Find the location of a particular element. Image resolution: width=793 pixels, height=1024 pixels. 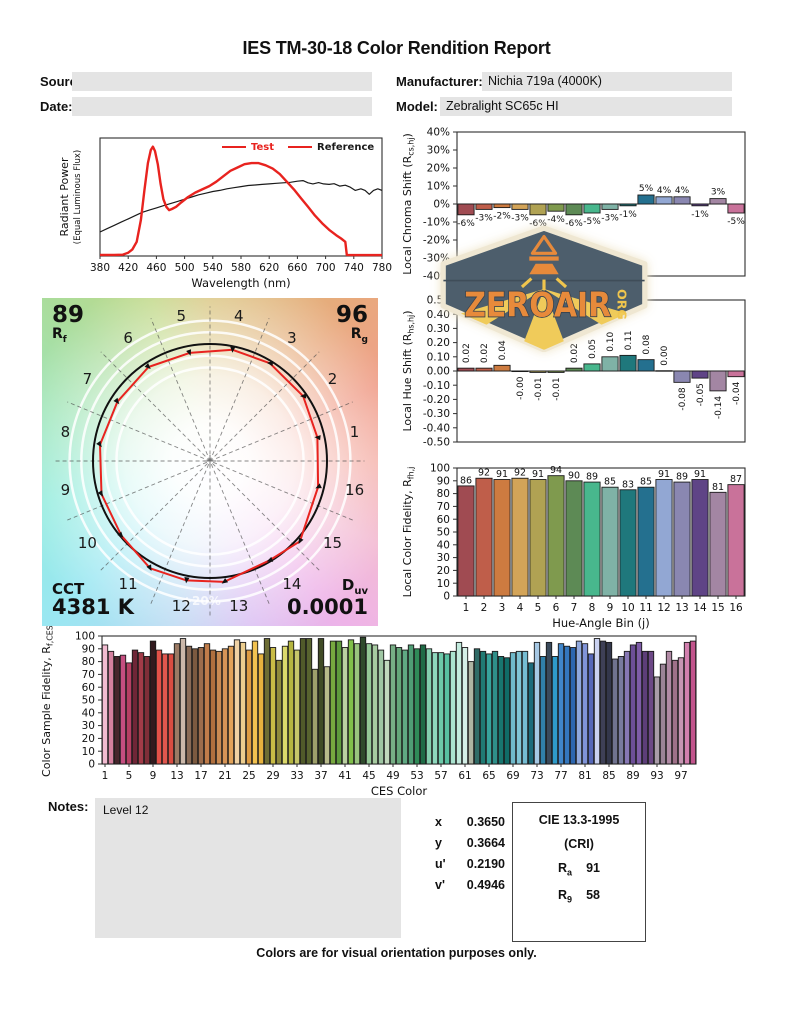

svg-text: 0.04 is located at coordinates (503, 350).